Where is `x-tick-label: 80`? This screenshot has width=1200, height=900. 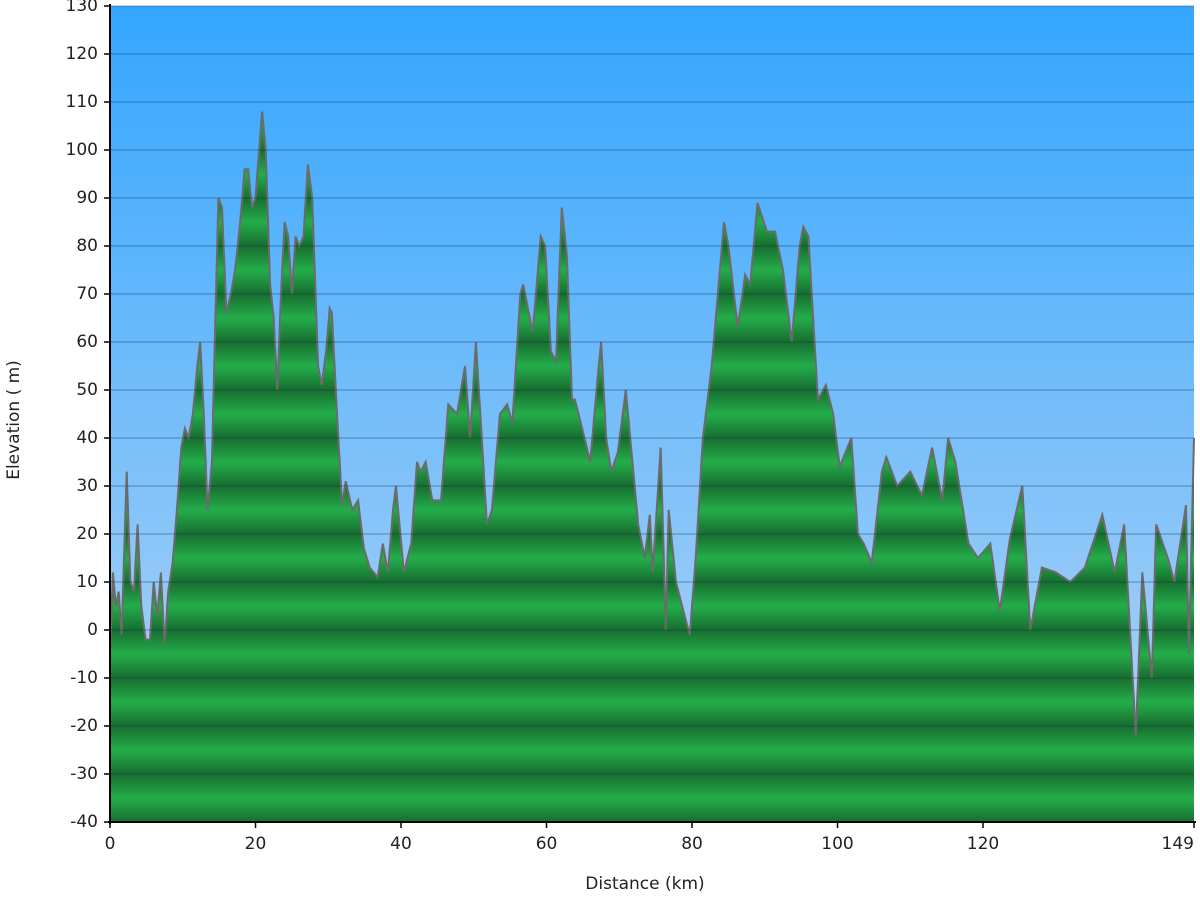 x-tick-label: 80 is located at coordinates (692, 844).